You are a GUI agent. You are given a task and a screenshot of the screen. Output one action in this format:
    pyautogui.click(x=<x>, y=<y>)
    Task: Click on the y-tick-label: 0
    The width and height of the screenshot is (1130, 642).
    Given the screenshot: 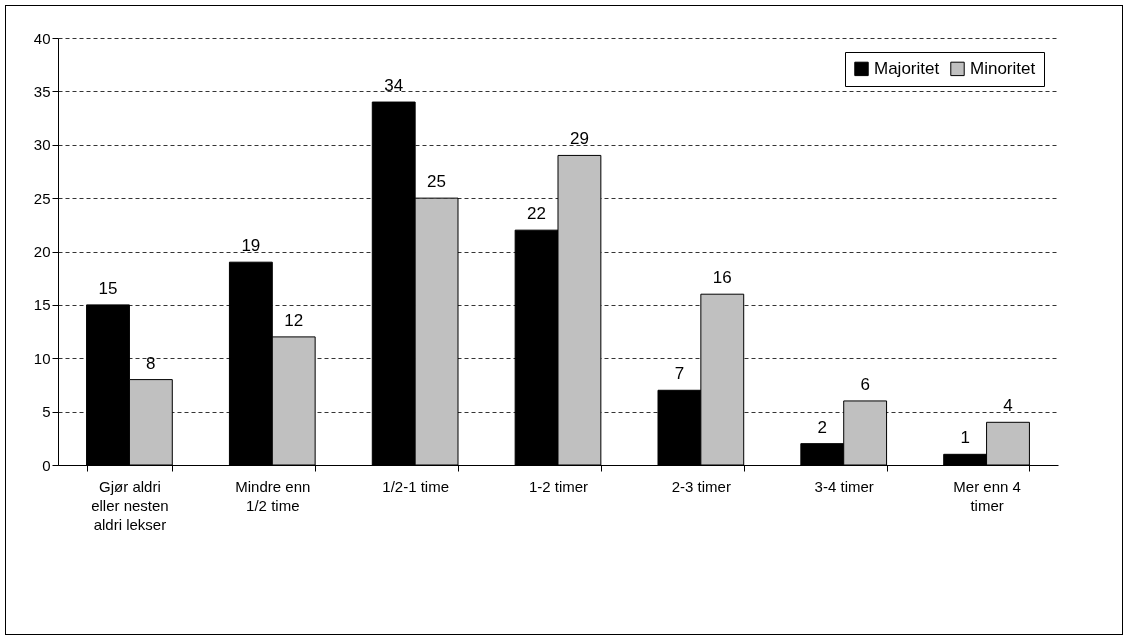 What is the action you would take?
    pyautogui.click(x=46, y=465)
    